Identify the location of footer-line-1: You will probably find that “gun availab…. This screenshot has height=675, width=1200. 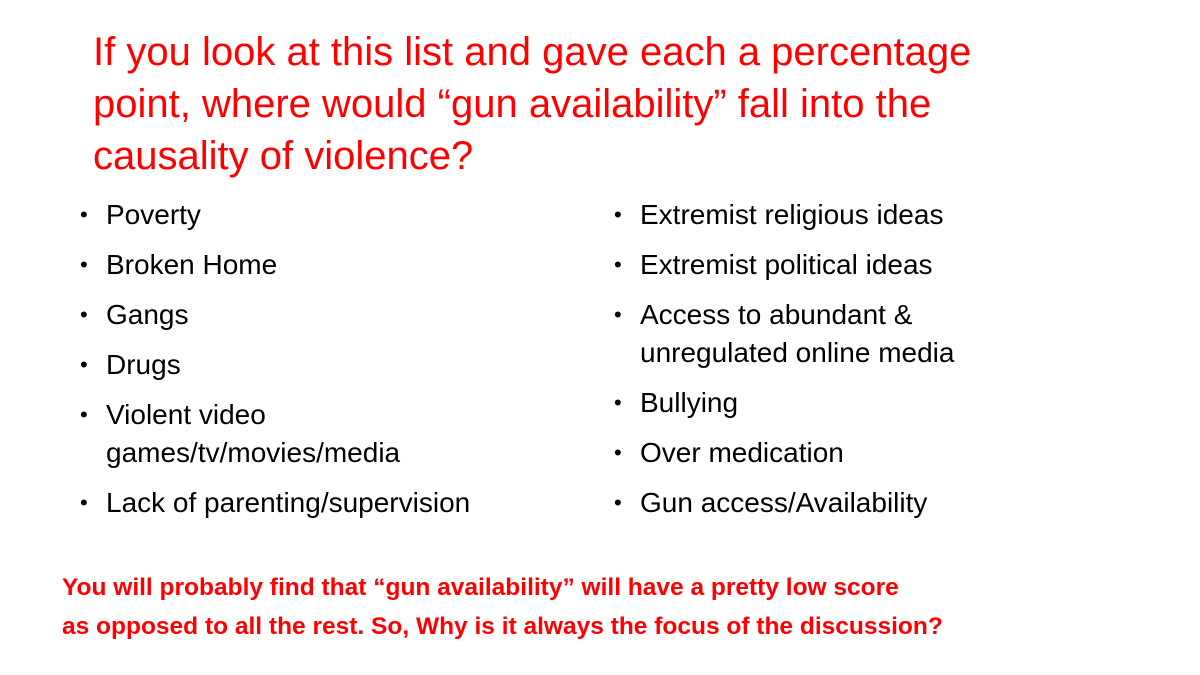
(480, 587).